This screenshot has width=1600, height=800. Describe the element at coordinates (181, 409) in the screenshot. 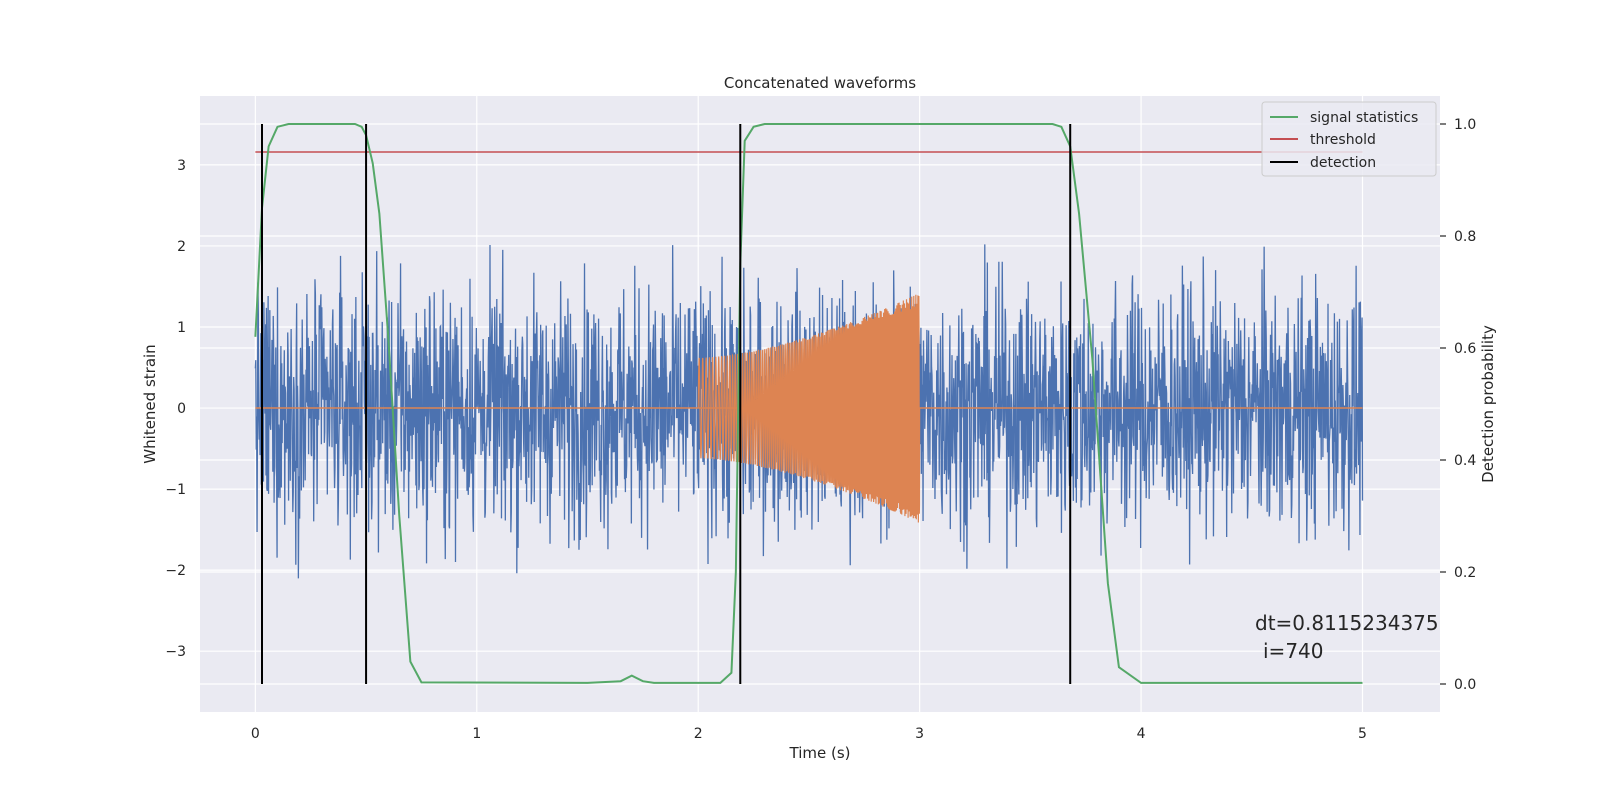

I see `y-tick-label: 0` at that location.